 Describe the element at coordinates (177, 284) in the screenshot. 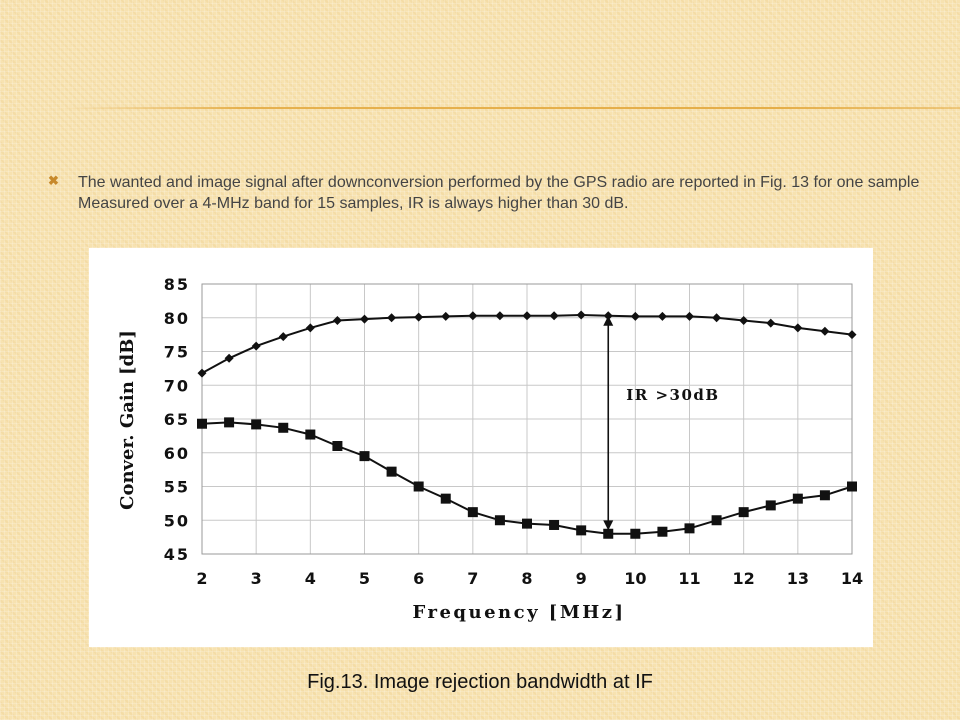

I see `y-tick-label: 85` at that location.